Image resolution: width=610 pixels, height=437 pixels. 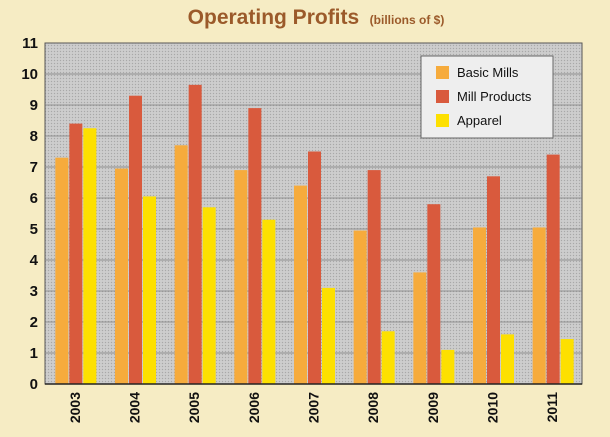 I want to click on y-tick-label: 3, so click(x=34, y=291).